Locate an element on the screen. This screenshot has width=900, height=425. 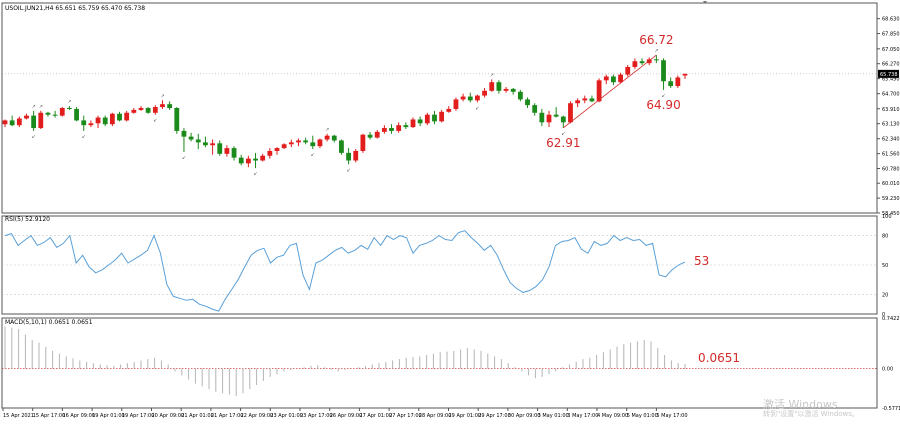
macd-axis-label: -0.5771 is located at coordinates (891, 409).